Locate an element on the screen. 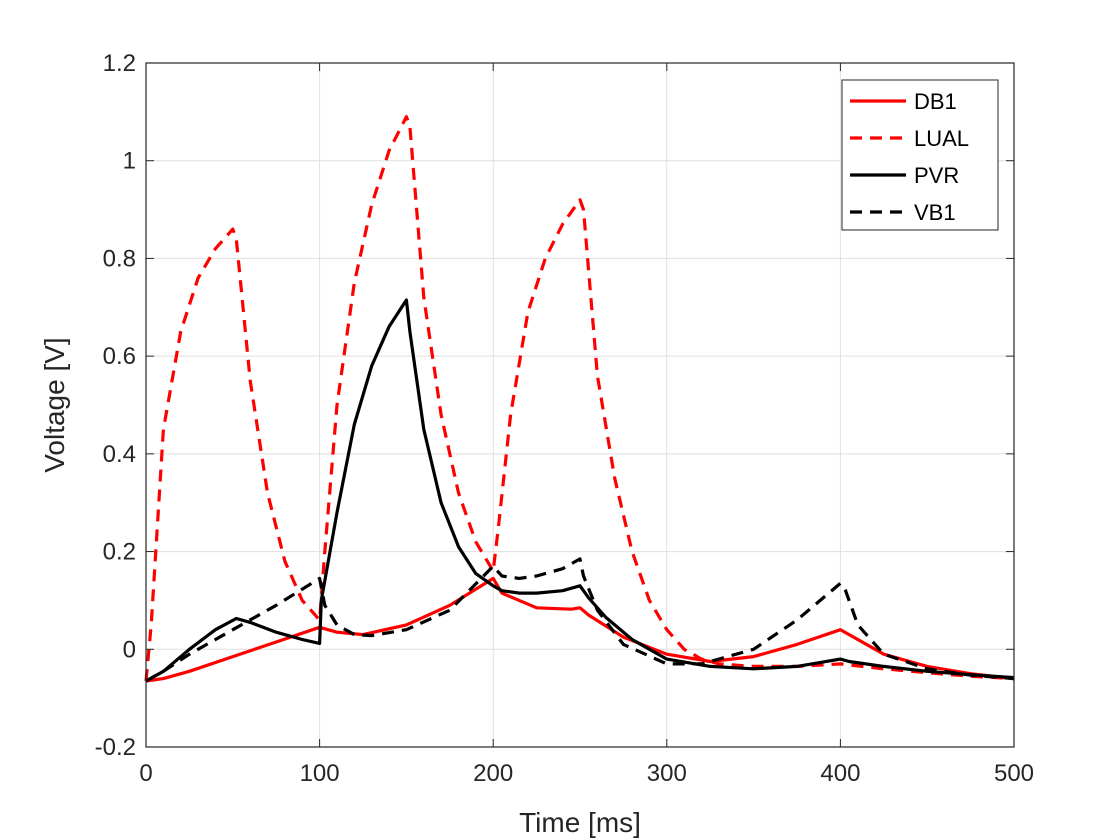  x-axis-label: Time [ms] is located at coordinates (580, 822).